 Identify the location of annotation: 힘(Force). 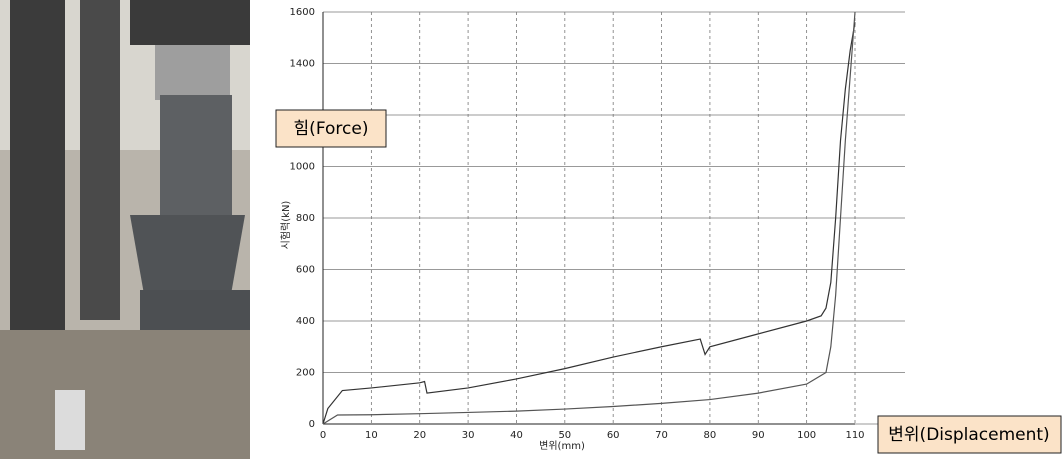
(331, 129).